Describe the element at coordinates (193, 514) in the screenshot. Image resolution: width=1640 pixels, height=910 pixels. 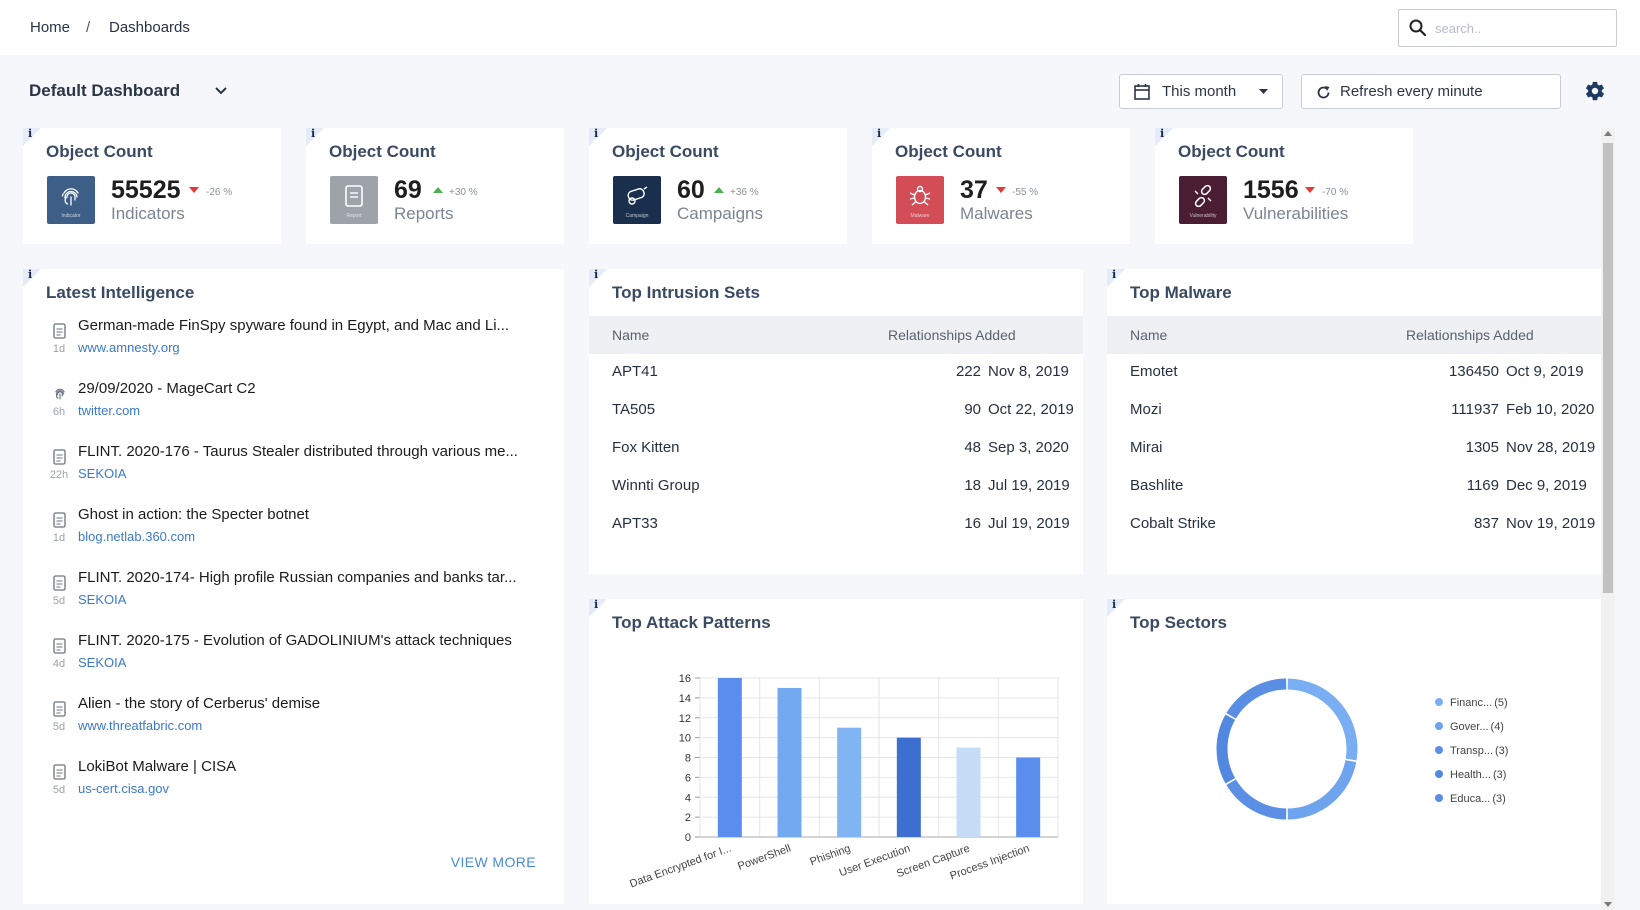
I see `news-title: Ghost in action: the Specter botnet` at that location.